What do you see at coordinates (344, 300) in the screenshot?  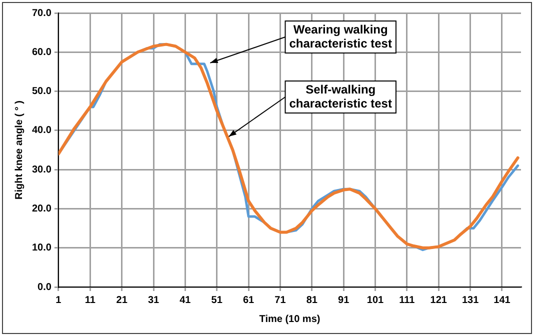 I see `x-tick-label: 91` at bounding box center [344, 300].